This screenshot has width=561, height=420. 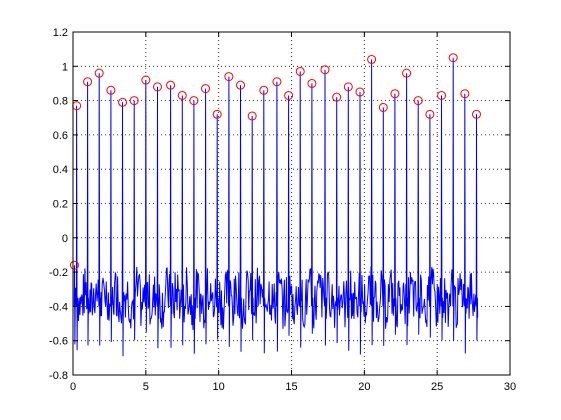 I want to click on y-tick-label: 0.2, so click(x=60, y=205).